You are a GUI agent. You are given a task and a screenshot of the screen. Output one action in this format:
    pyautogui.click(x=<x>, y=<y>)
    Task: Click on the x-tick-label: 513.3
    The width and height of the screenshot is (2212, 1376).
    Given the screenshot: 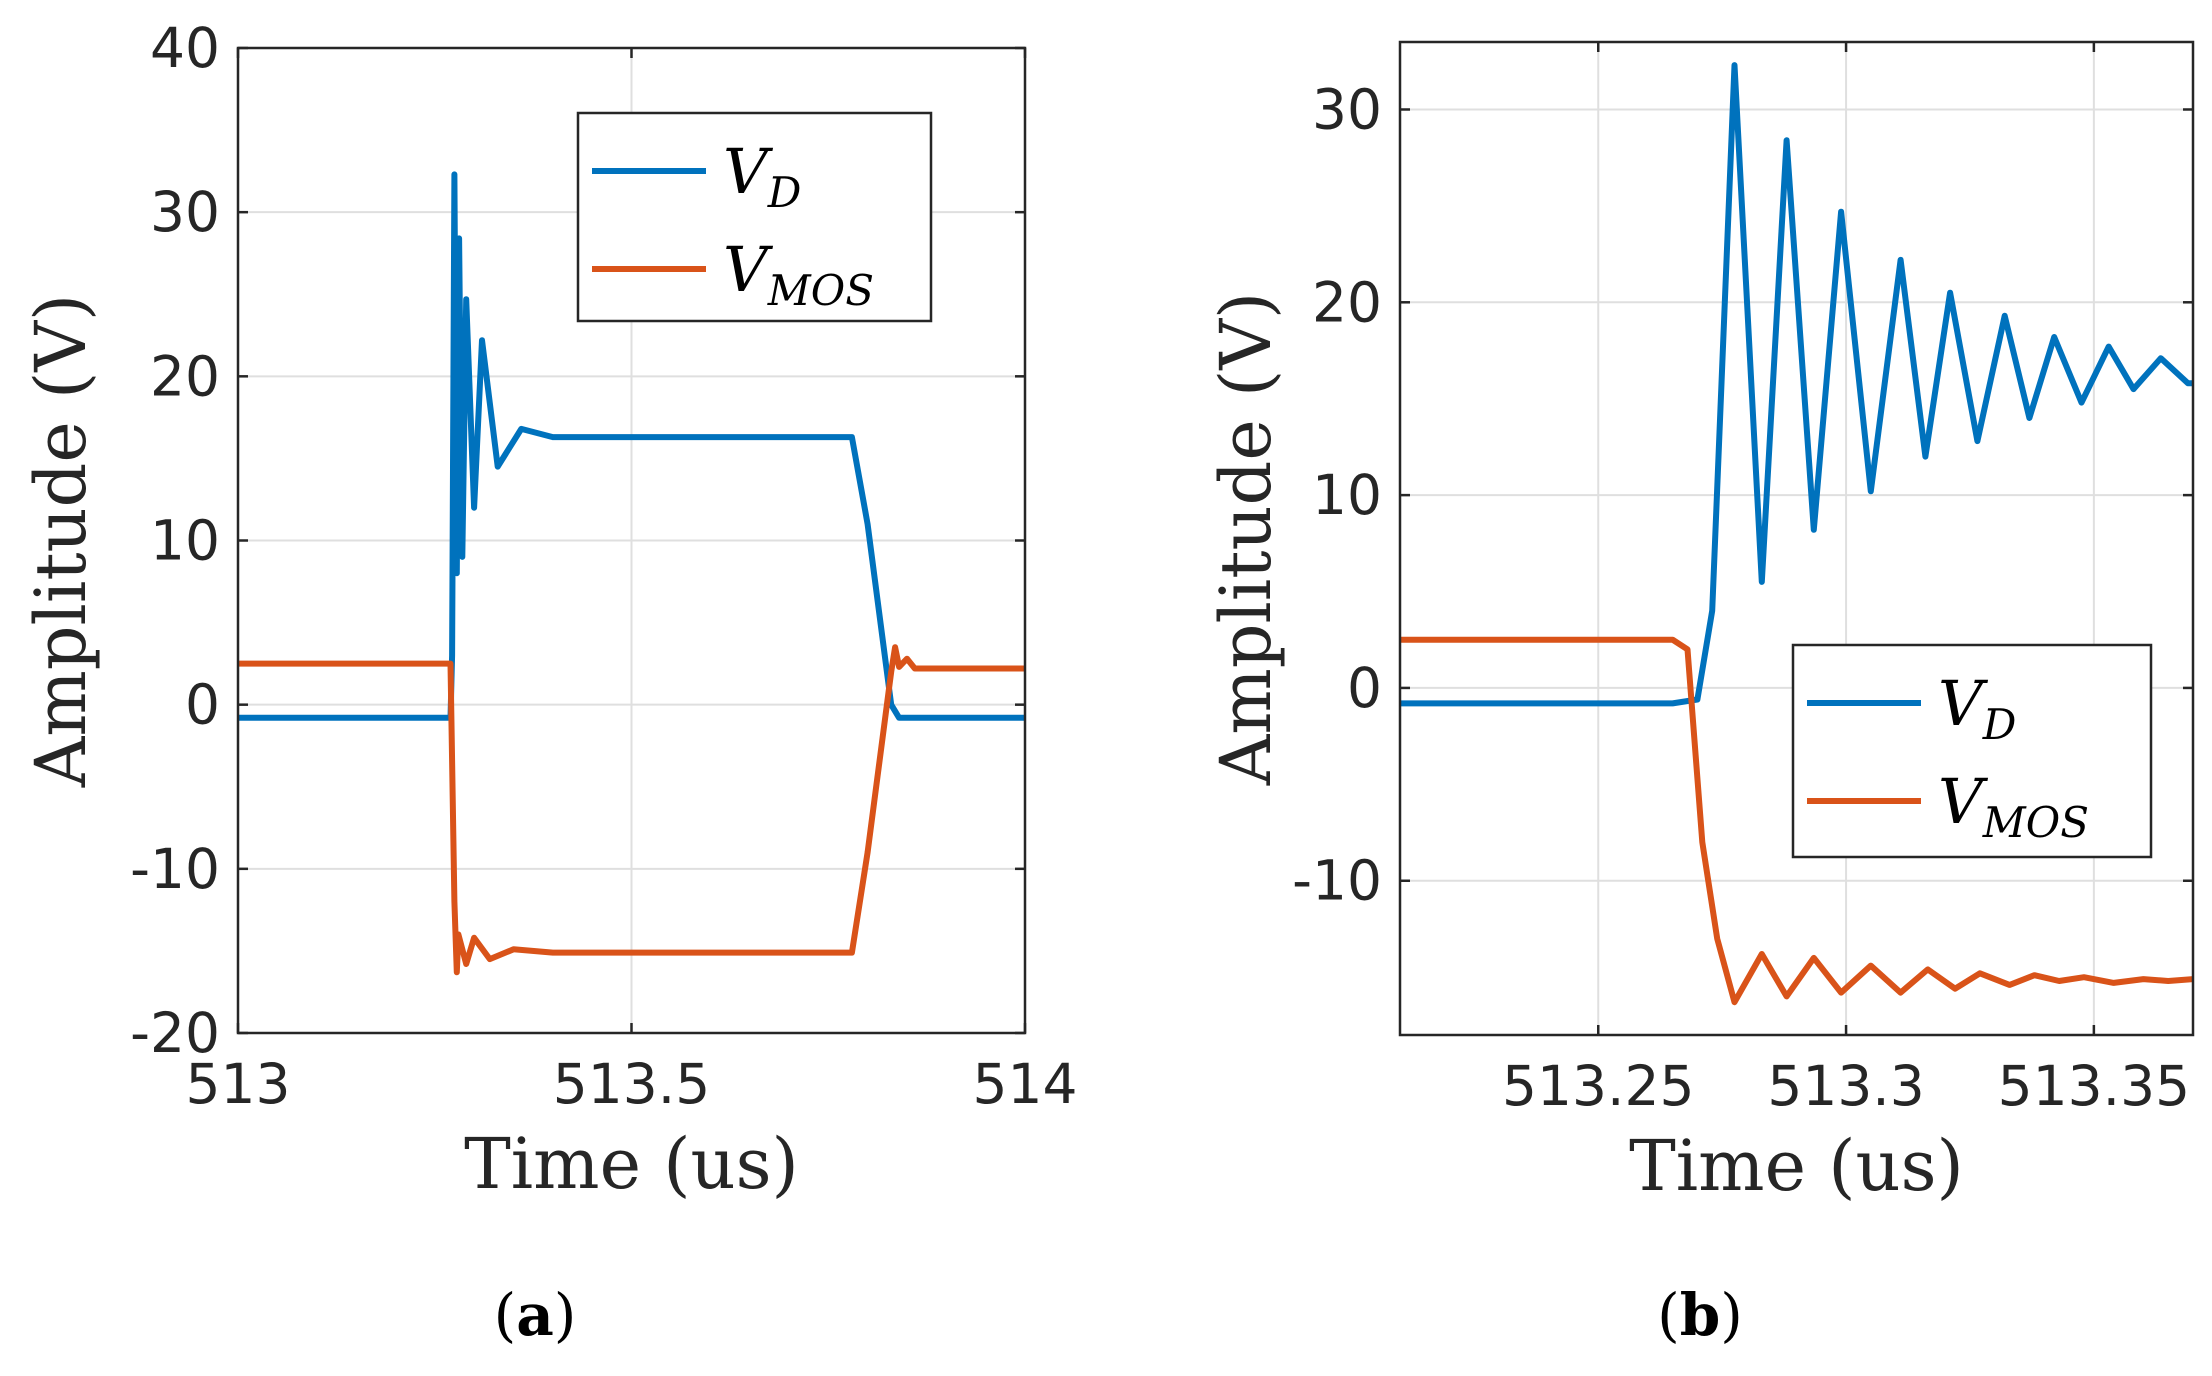 What is the action you would take?
    pyautogui.click(x=1845, y=1086)
    